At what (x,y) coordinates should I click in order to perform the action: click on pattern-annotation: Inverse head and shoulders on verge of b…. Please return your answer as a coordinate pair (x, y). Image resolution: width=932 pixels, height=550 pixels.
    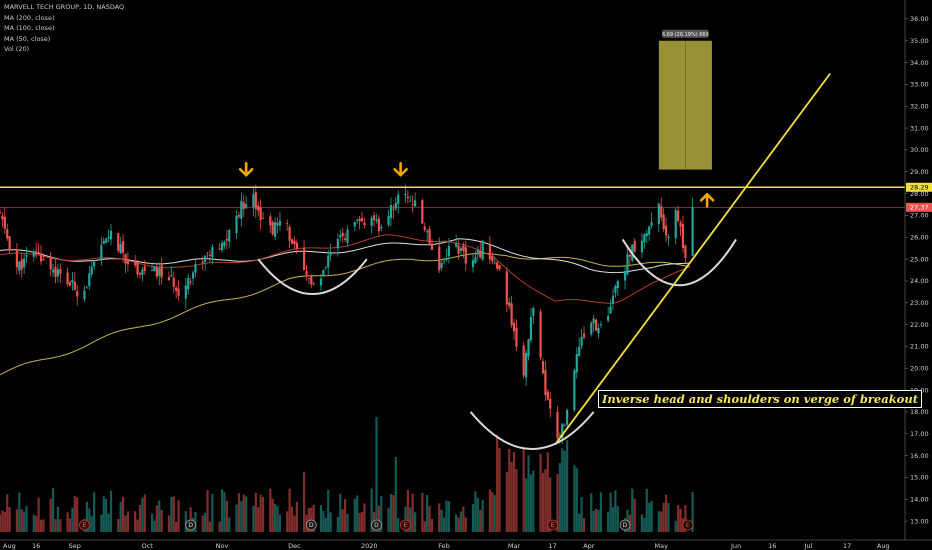
    Looking at the image, I should click on (760, 399).